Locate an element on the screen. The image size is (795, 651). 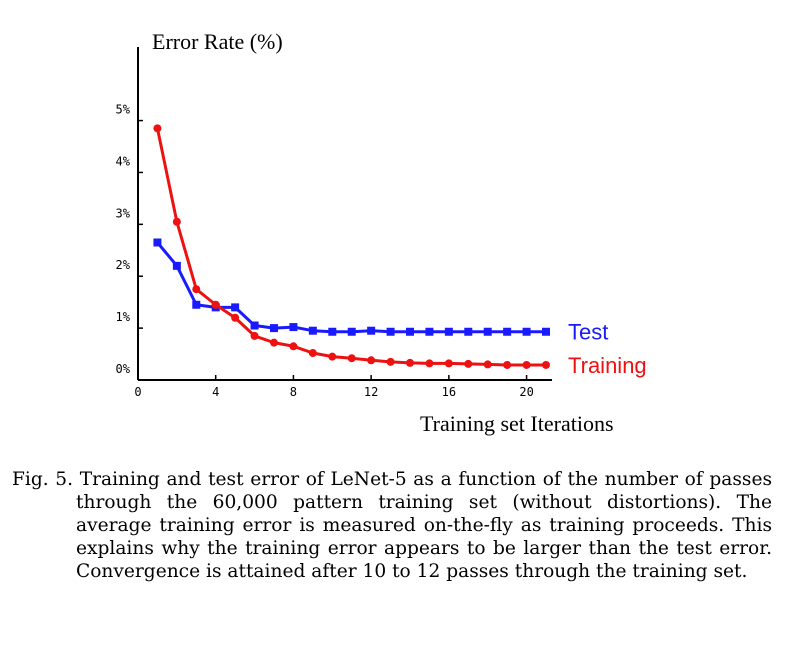
x-tick-labels: 0 4 8 12 16 20 is located at coordinates (334, 387).